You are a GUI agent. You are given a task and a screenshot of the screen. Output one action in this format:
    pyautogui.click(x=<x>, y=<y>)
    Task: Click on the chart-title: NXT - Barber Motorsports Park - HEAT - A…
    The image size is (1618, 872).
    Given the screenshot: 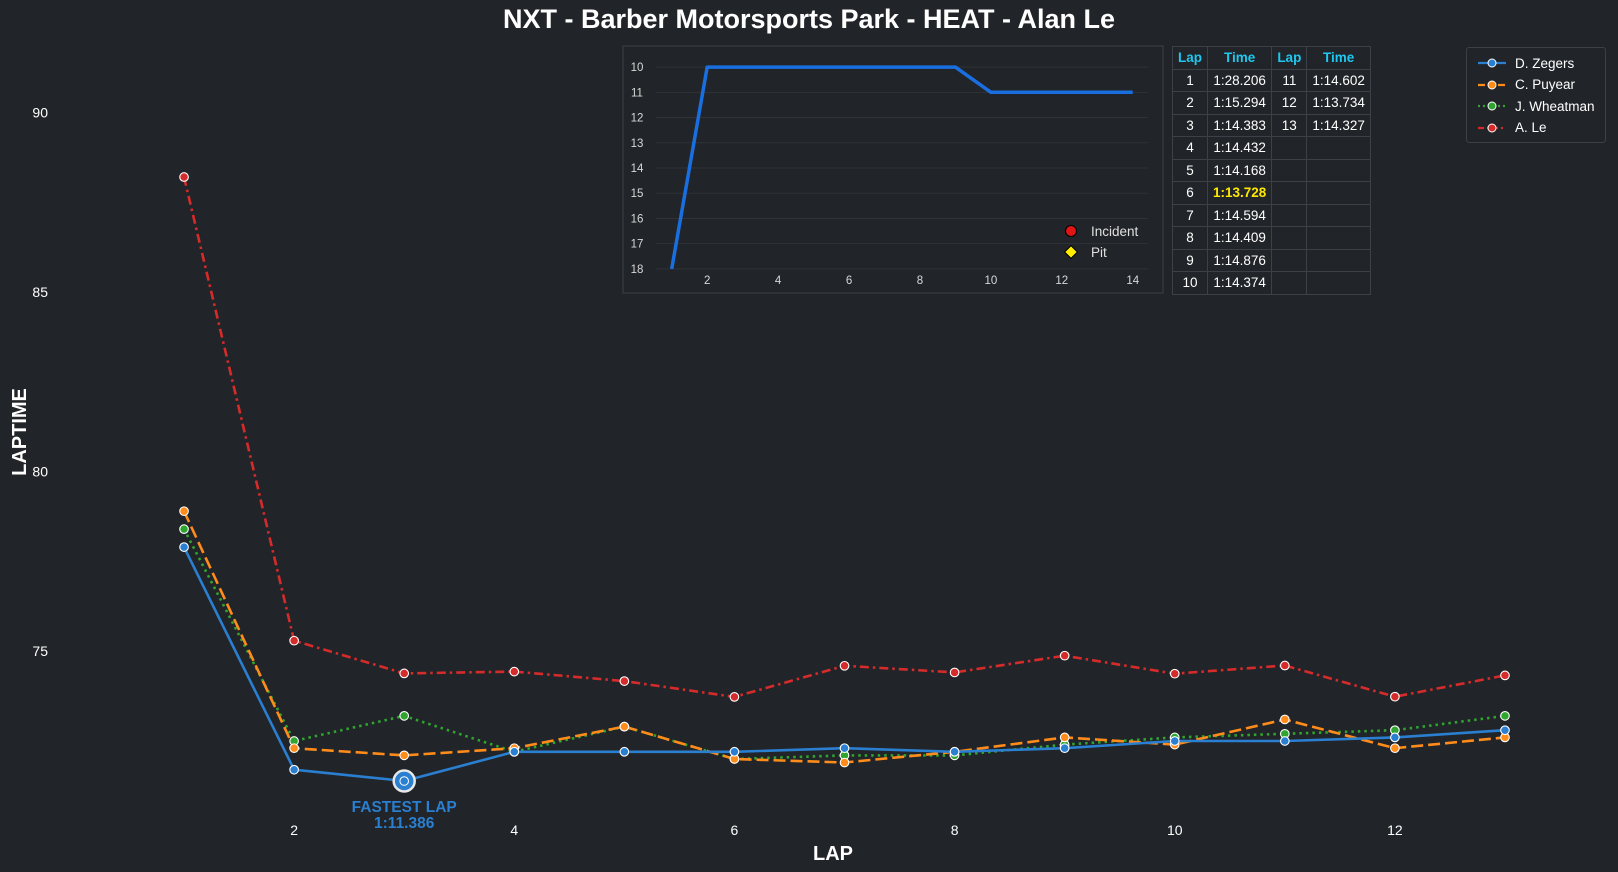 What is the action you would take?
    pyautogui.click(x=809, y=19)
    